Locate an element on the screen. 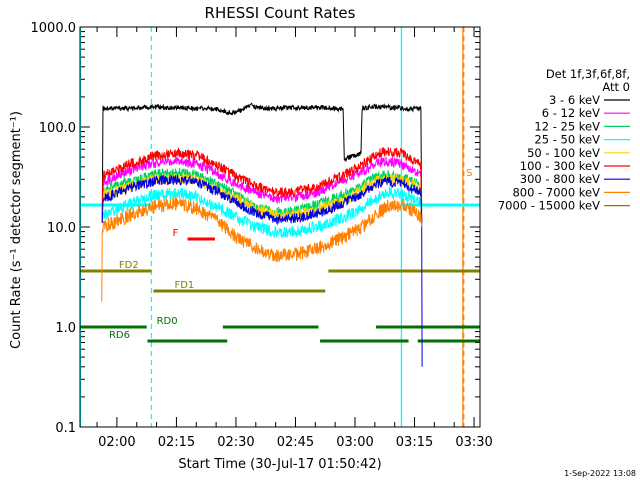 Image resolution: width=640 pixels, height=480 pixels. legend-header: Det 1f,3f,6f,8f, is located at coordinates (588, 74).